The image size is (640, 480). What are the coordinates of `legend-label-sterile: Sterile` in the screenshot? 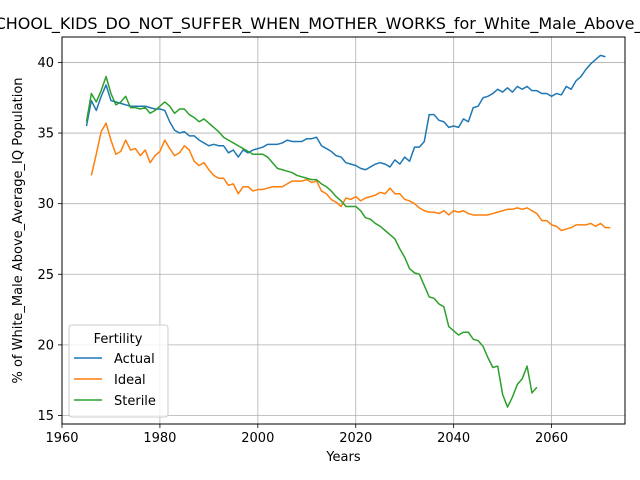 It's located at (135, 401).